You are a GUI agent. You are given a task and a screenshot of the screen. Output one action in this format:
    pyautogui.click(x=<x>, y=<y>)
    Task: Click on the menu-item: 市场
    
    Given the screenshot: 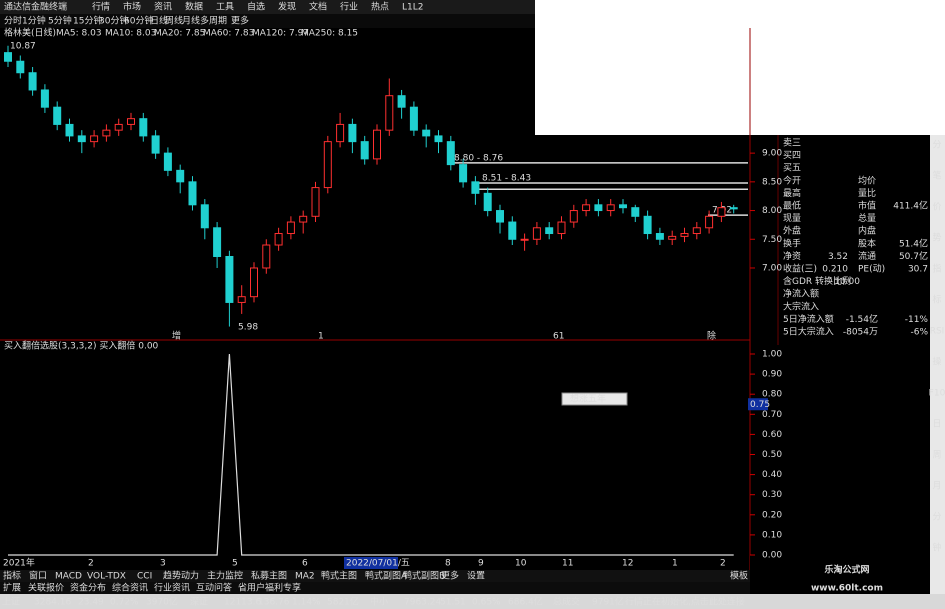 What is the action you would take?
    pyautogui.click(x=132, y=7)
    